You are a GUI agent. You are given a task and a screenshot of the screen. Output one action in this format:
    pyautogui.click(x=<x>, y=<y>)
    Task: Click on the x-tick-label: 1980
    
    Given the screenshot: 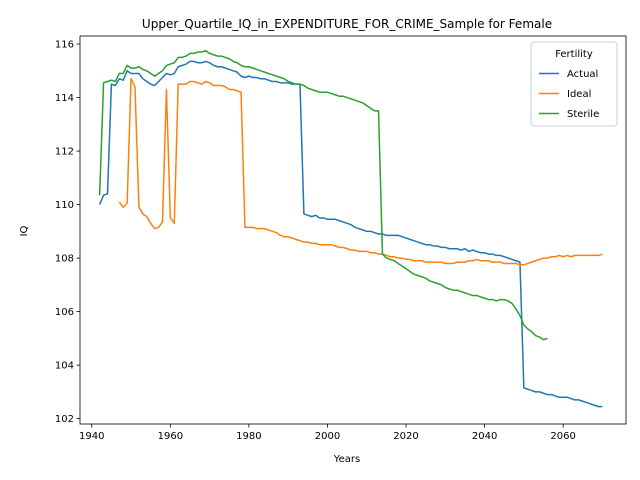 What is the action you would take?
    pyautogui.click(x=248, y=436)
    